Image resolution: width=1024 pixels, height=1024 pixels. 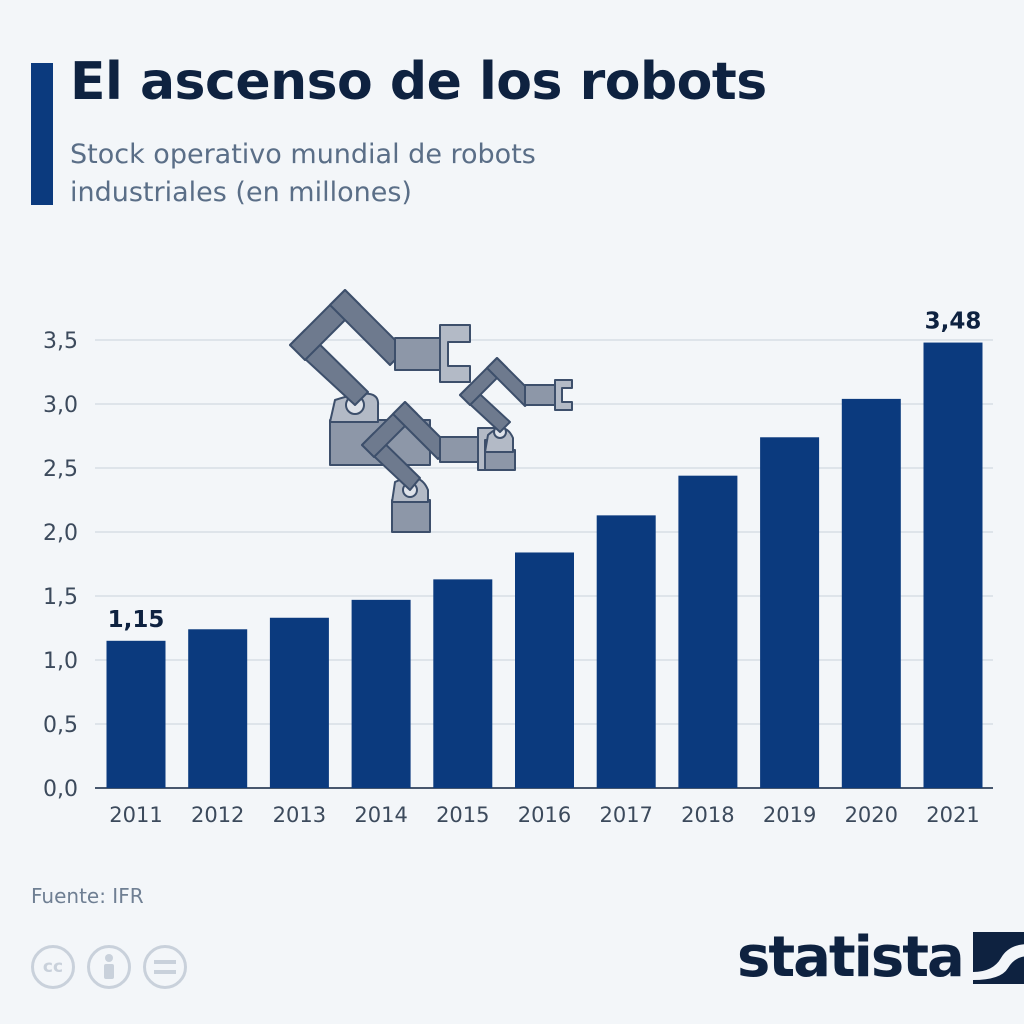 What do you see at coordinates (60, 469) in the screenshot?
I see `y-tick-label: 2,5` at bounding box center [60, 469].